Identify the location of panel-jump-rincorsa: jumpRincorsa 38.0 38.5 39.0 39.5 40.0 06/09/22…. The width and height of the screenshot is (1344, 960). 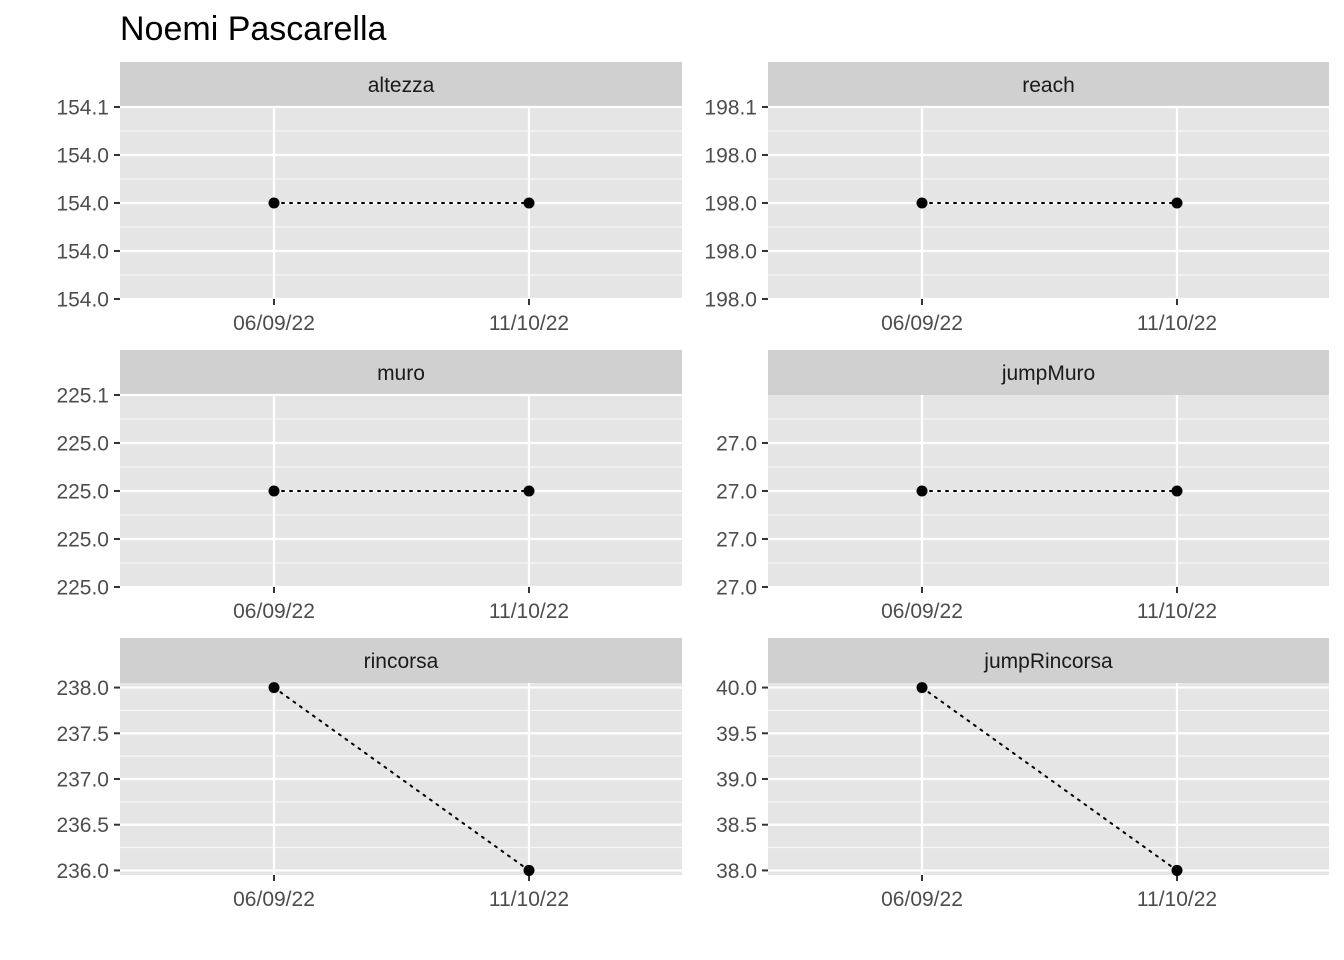
(1022, 774).